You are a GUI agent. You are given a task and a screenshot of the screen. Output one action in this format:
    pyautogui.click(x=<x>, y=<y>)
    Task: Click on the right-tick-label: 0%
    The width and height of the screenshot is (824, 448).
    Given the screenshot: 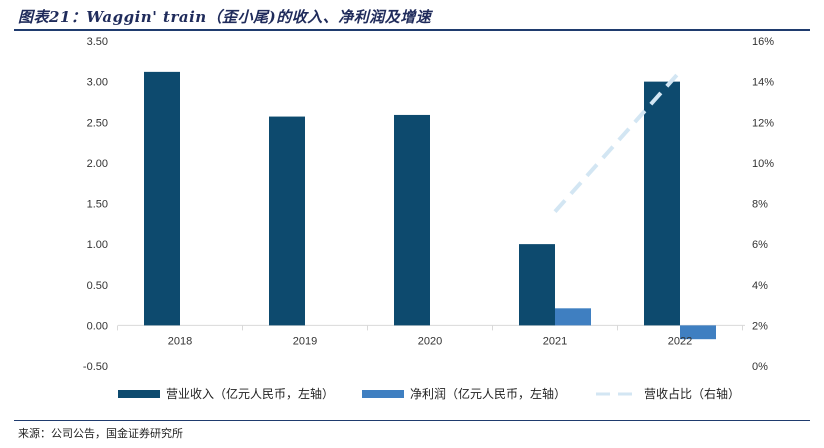 What is the action you would take?
    pyautogui.click(x=760, y=367)
    